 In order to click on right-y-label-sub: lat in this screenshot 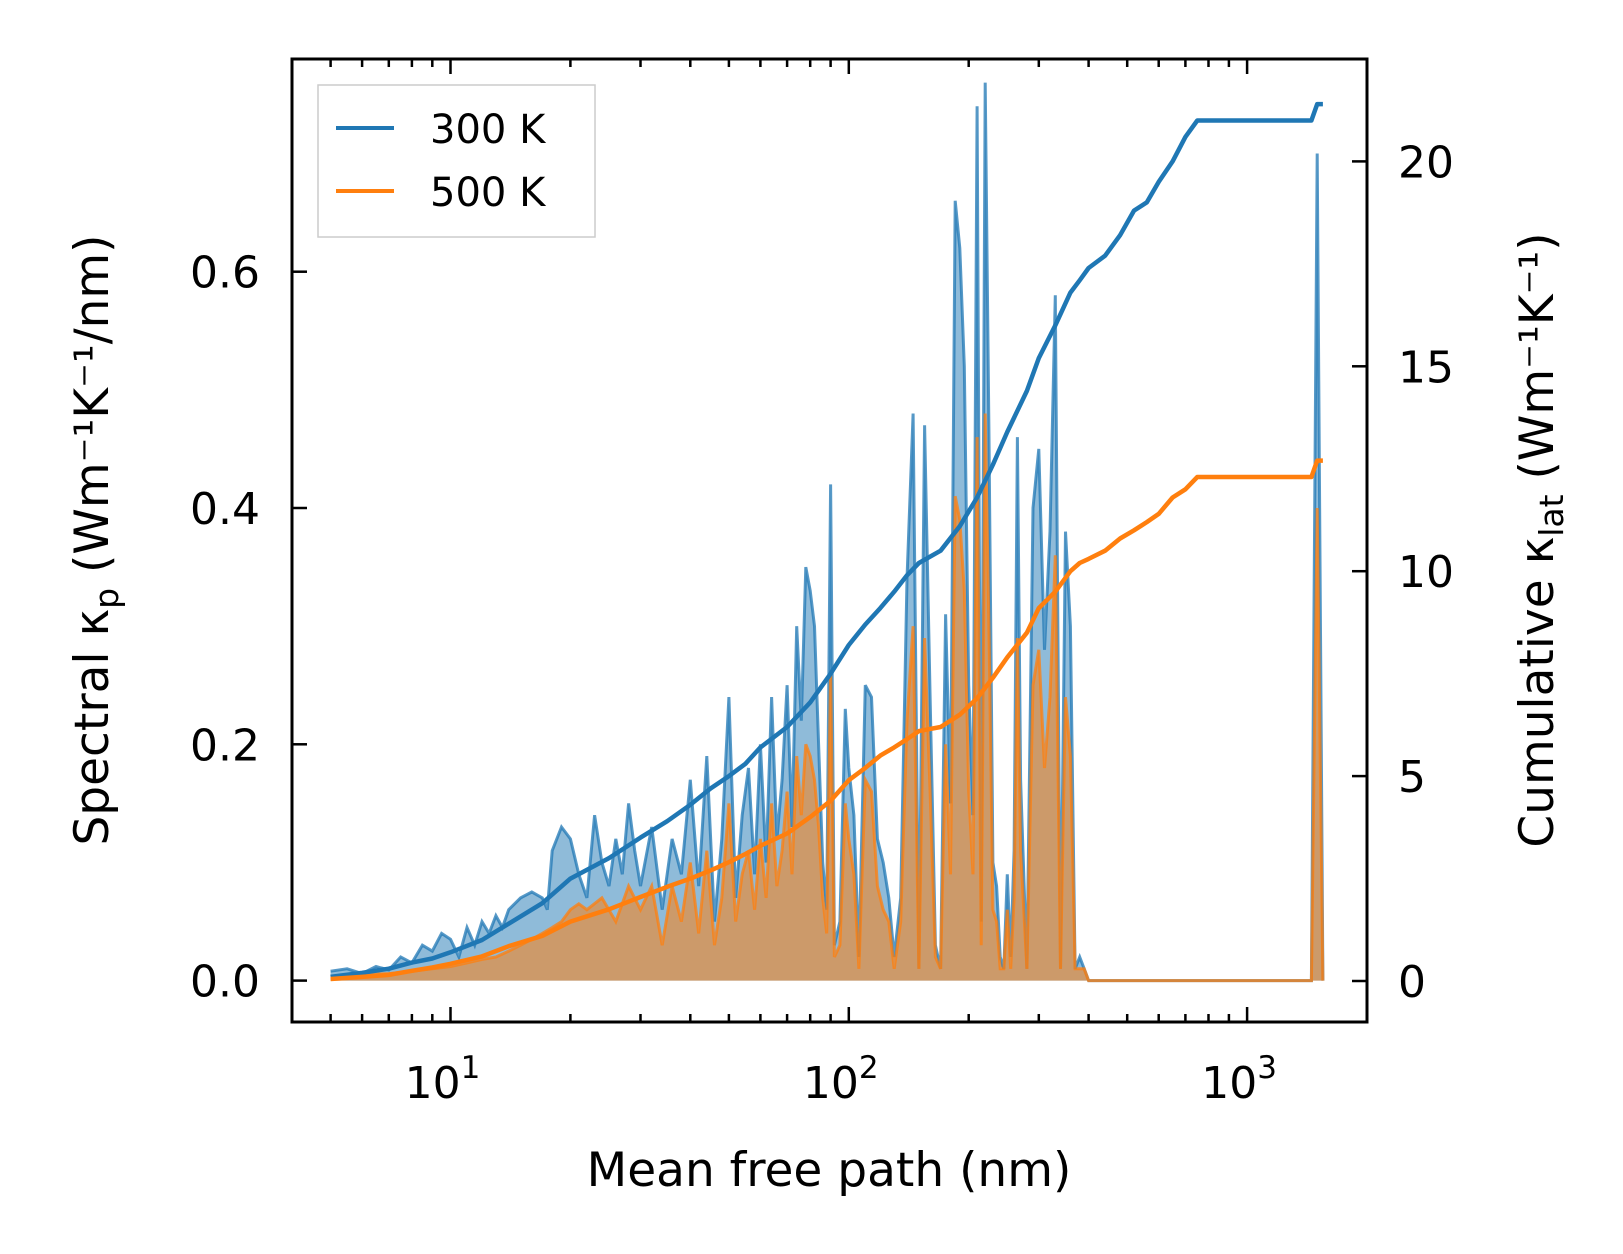, I will do `click(1551, 515)`.